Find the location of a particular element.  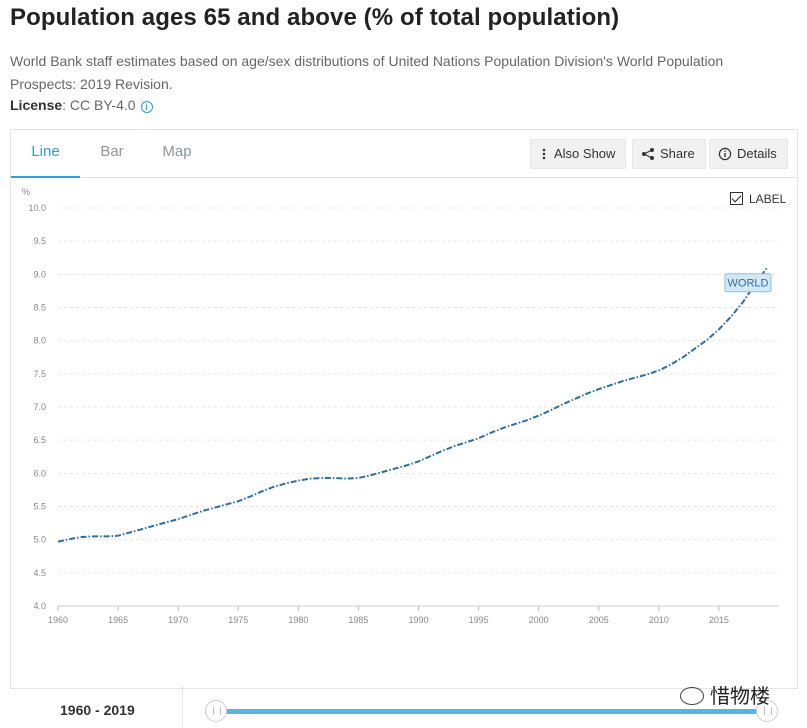

info-circle-icon is located at coordinates (725, 154).